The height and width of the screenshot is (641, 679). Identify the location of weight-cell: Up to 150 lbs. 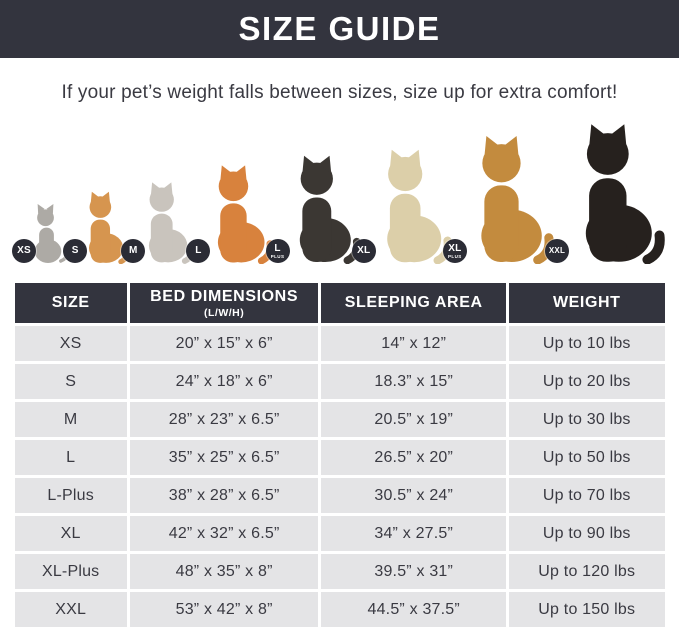
(586, 609).